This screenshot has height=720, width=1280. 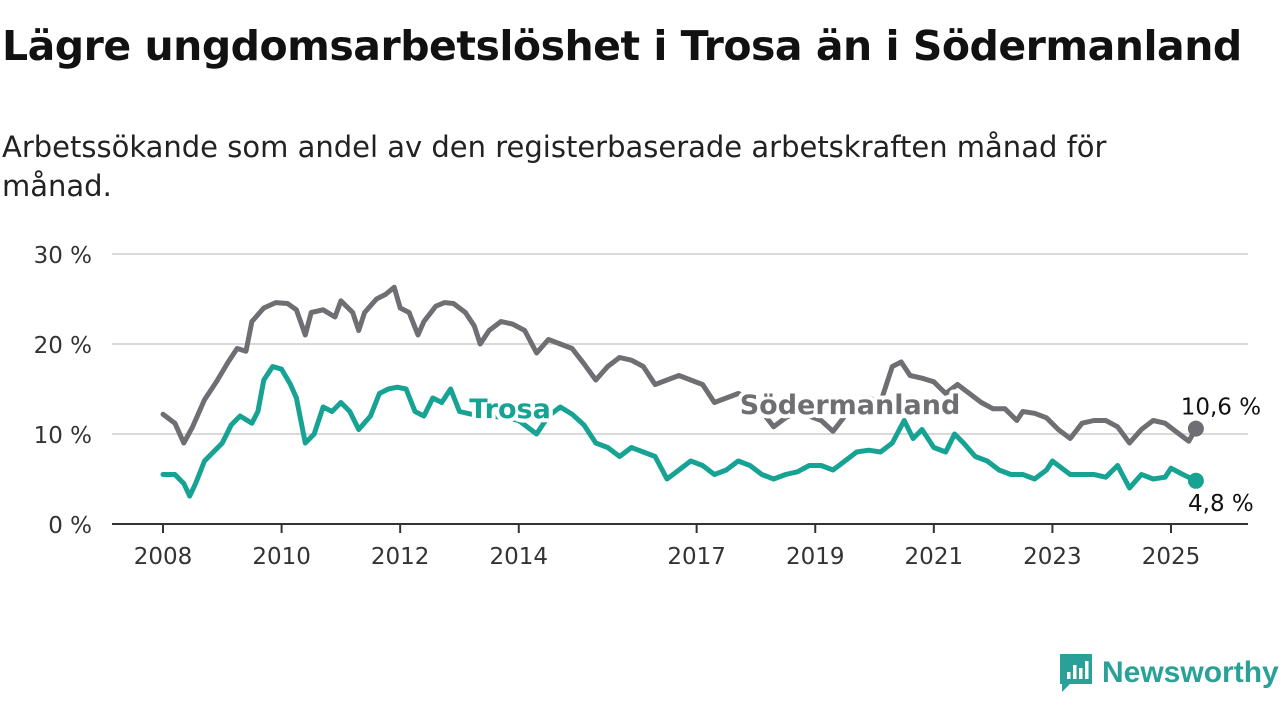 I want to click on y-tick-label: 30 %, so click(x=63, y=256).